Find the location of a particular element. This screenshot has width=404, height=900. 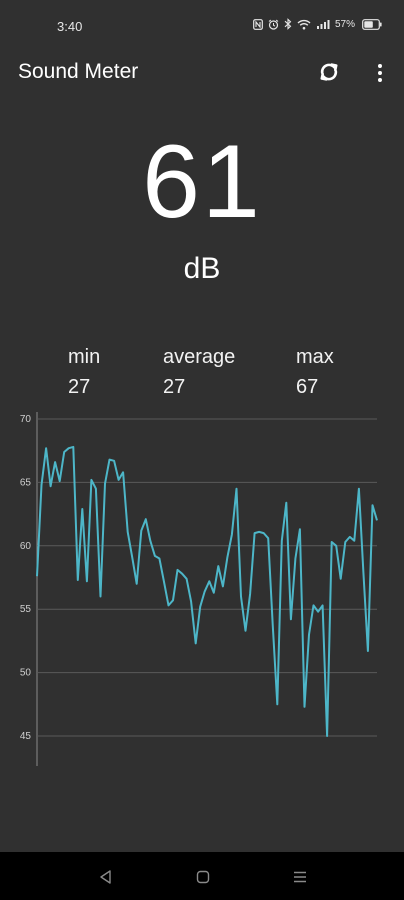

more-vert-icon is located at coordinates (380, 73).